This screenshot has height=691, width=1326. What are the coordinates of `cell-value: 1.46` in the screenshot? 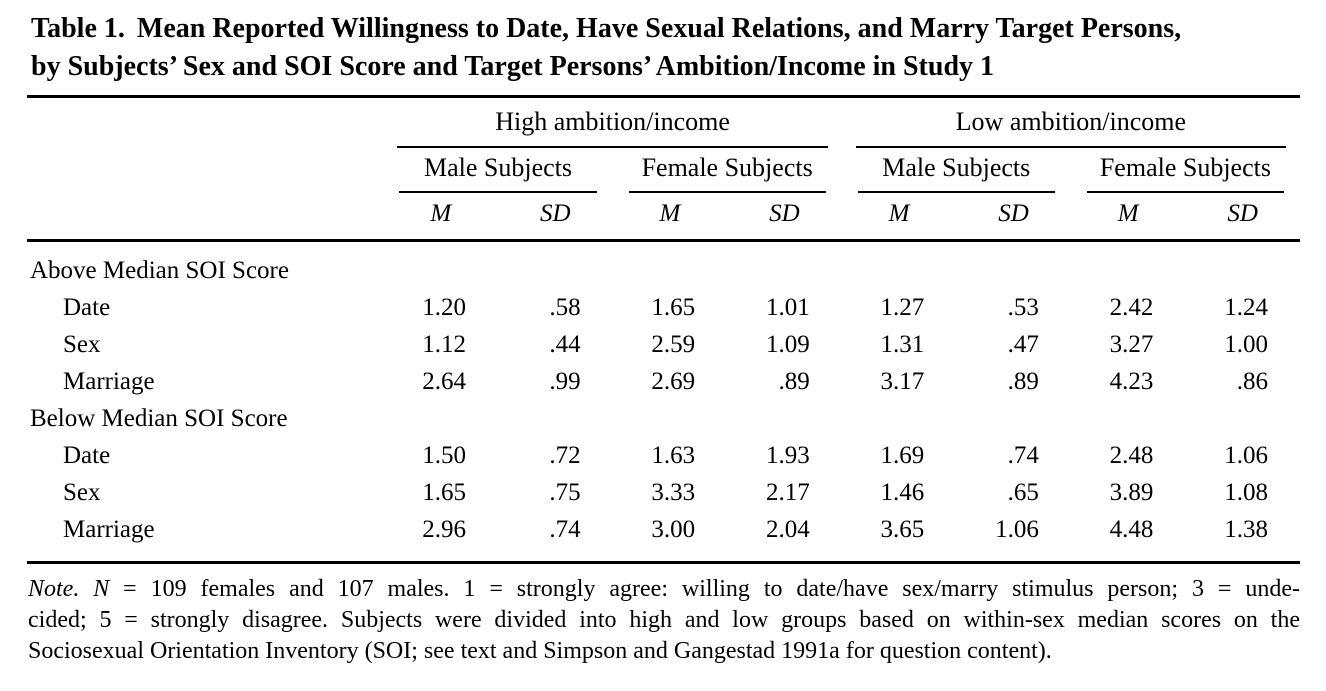 It's located at (902, 492).